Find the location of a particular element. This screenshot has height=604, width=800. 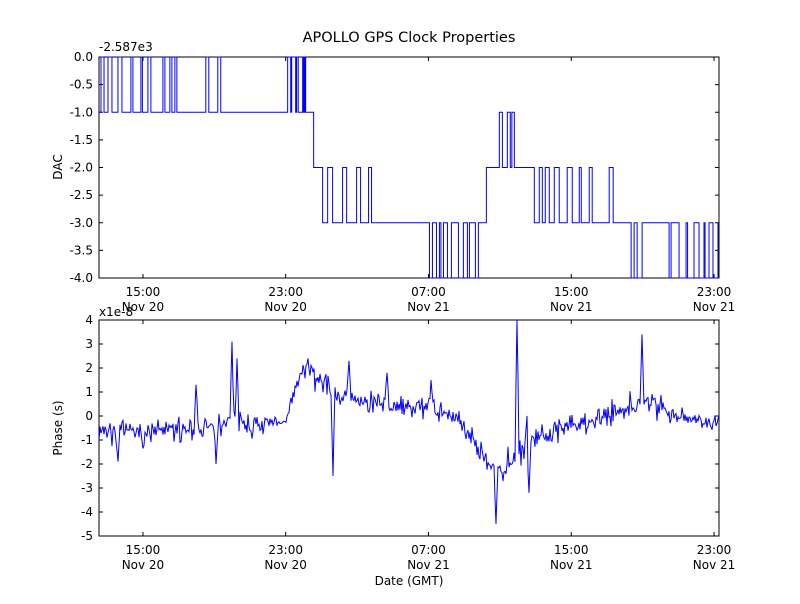

y-tick-label: -5 is located at coordinates (87, 536).